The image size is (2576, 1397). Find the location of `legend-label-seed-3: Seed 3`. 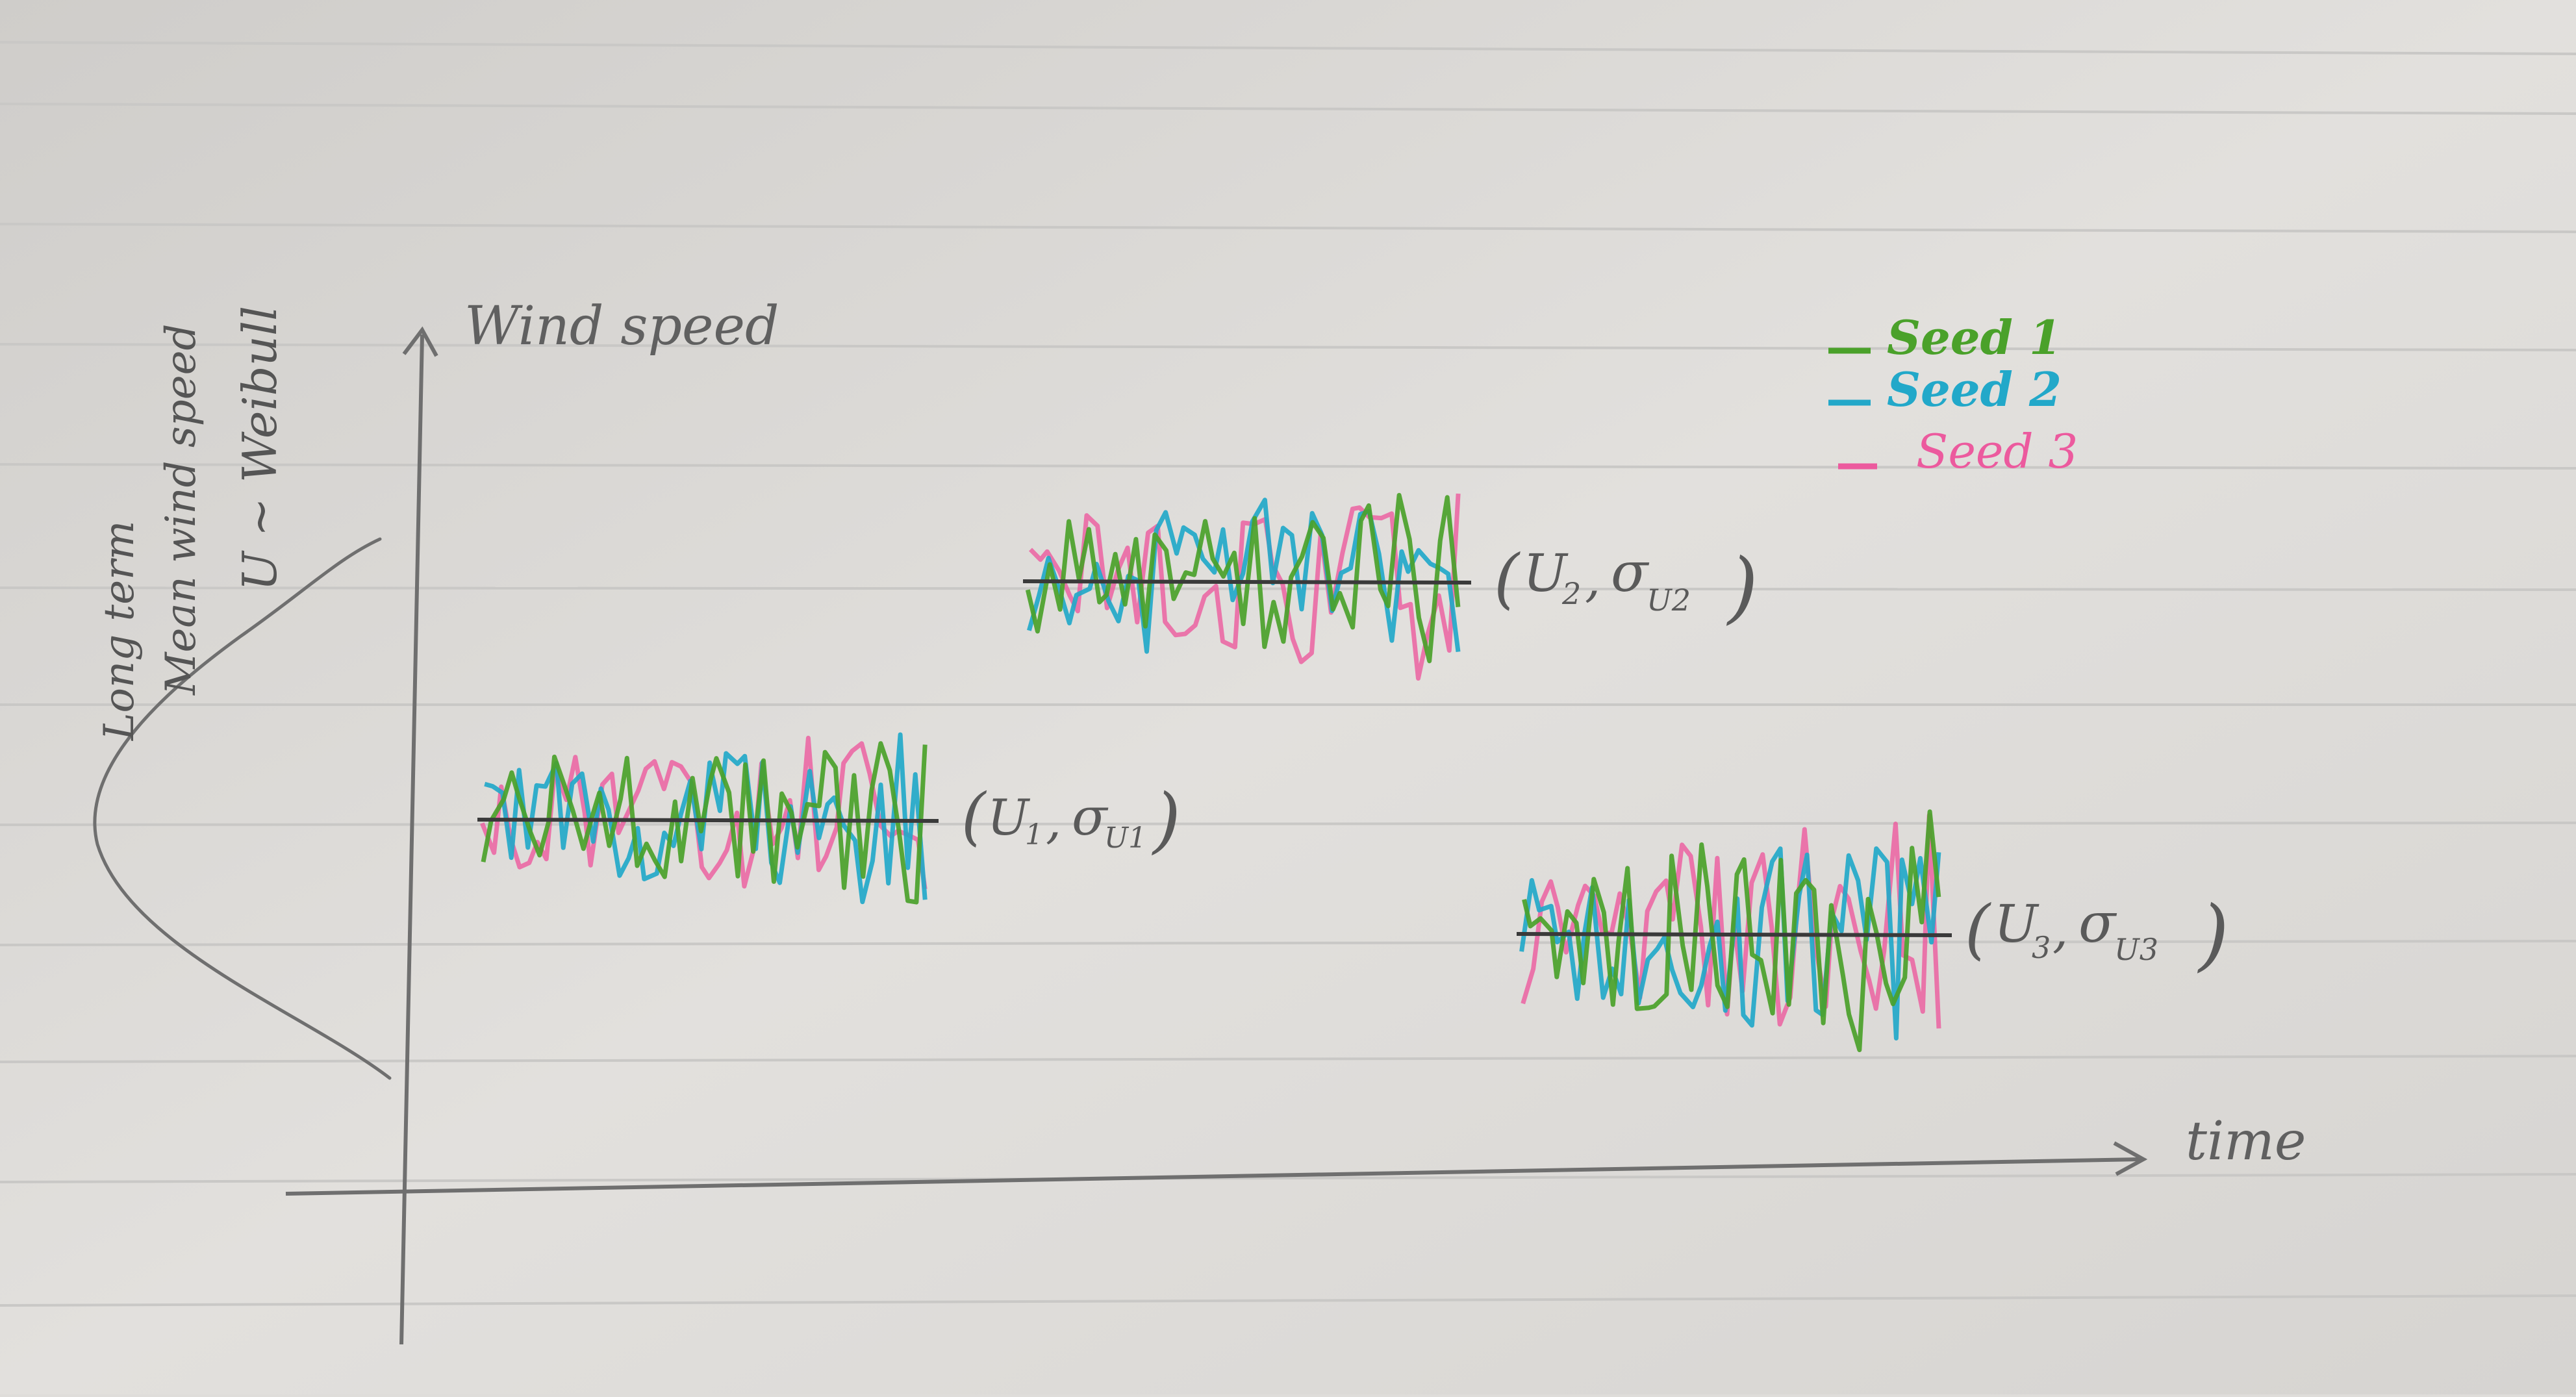

legend-label-seed-3: Seed 3 is located at coordinates (1997, 452).